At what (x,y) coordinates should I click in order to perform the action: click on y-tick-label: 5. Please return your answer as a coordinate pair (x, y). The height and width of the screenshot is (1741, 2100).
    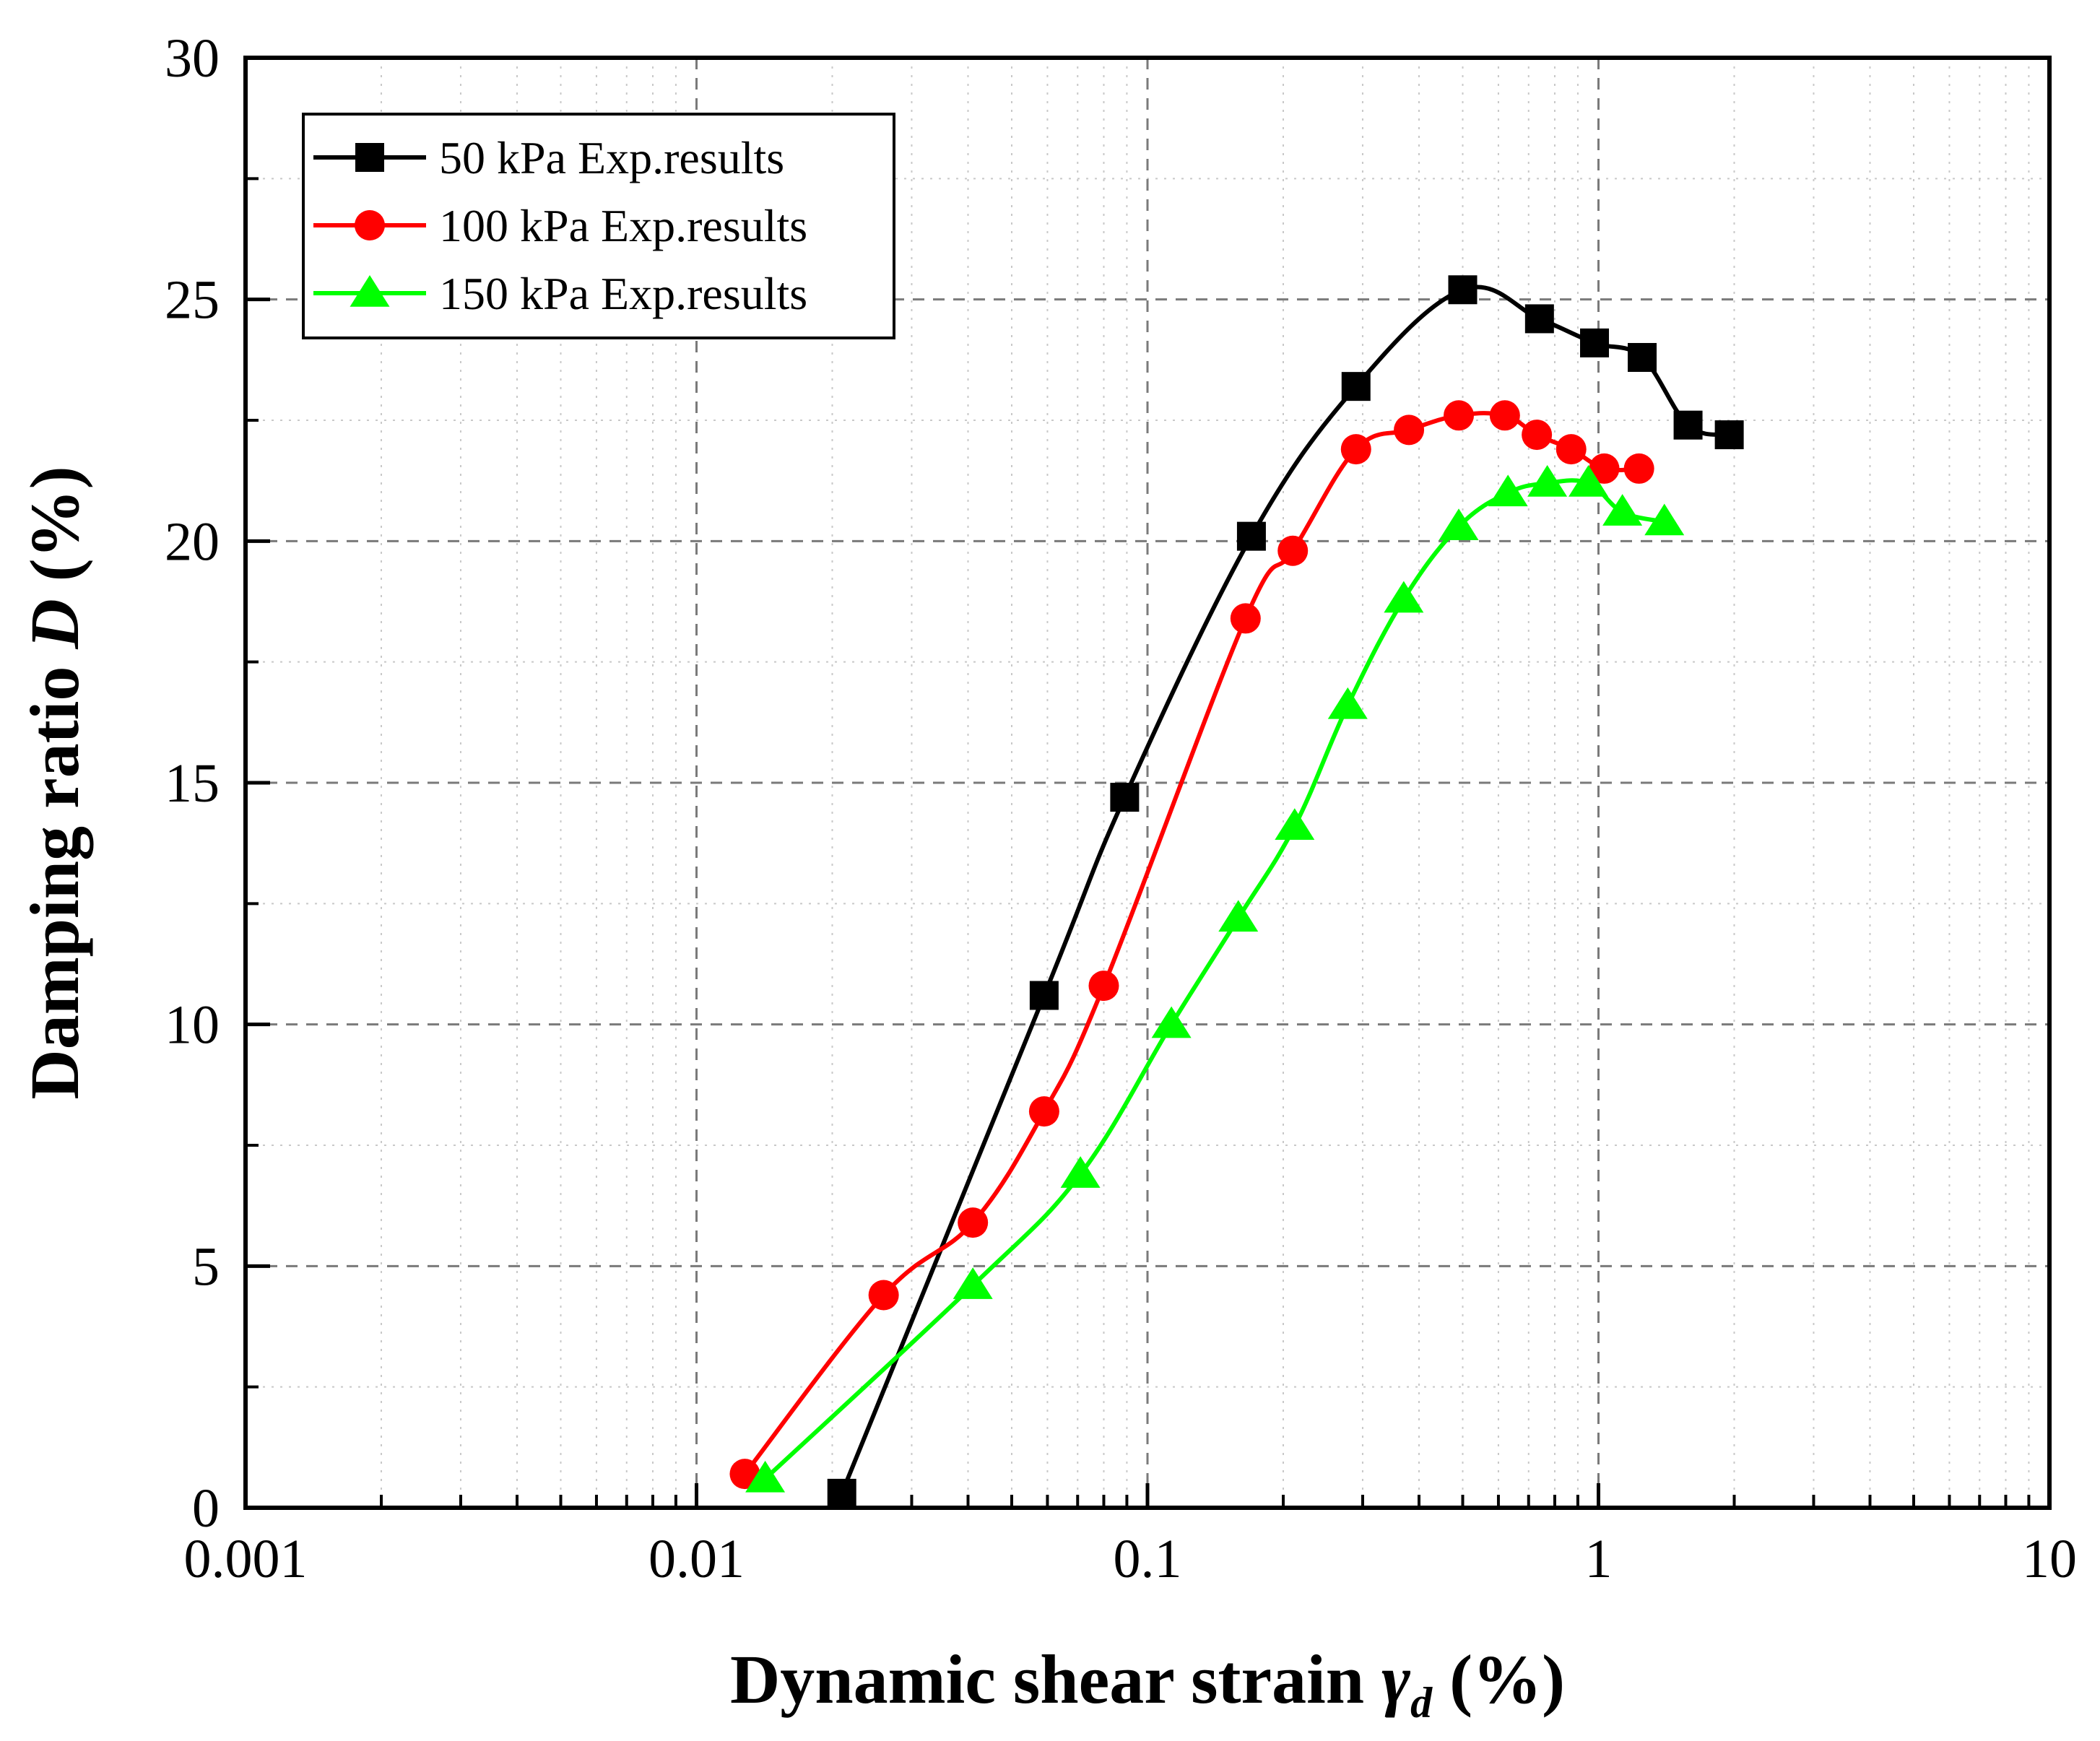
    Looking at the image, I should click on (206, 1266).